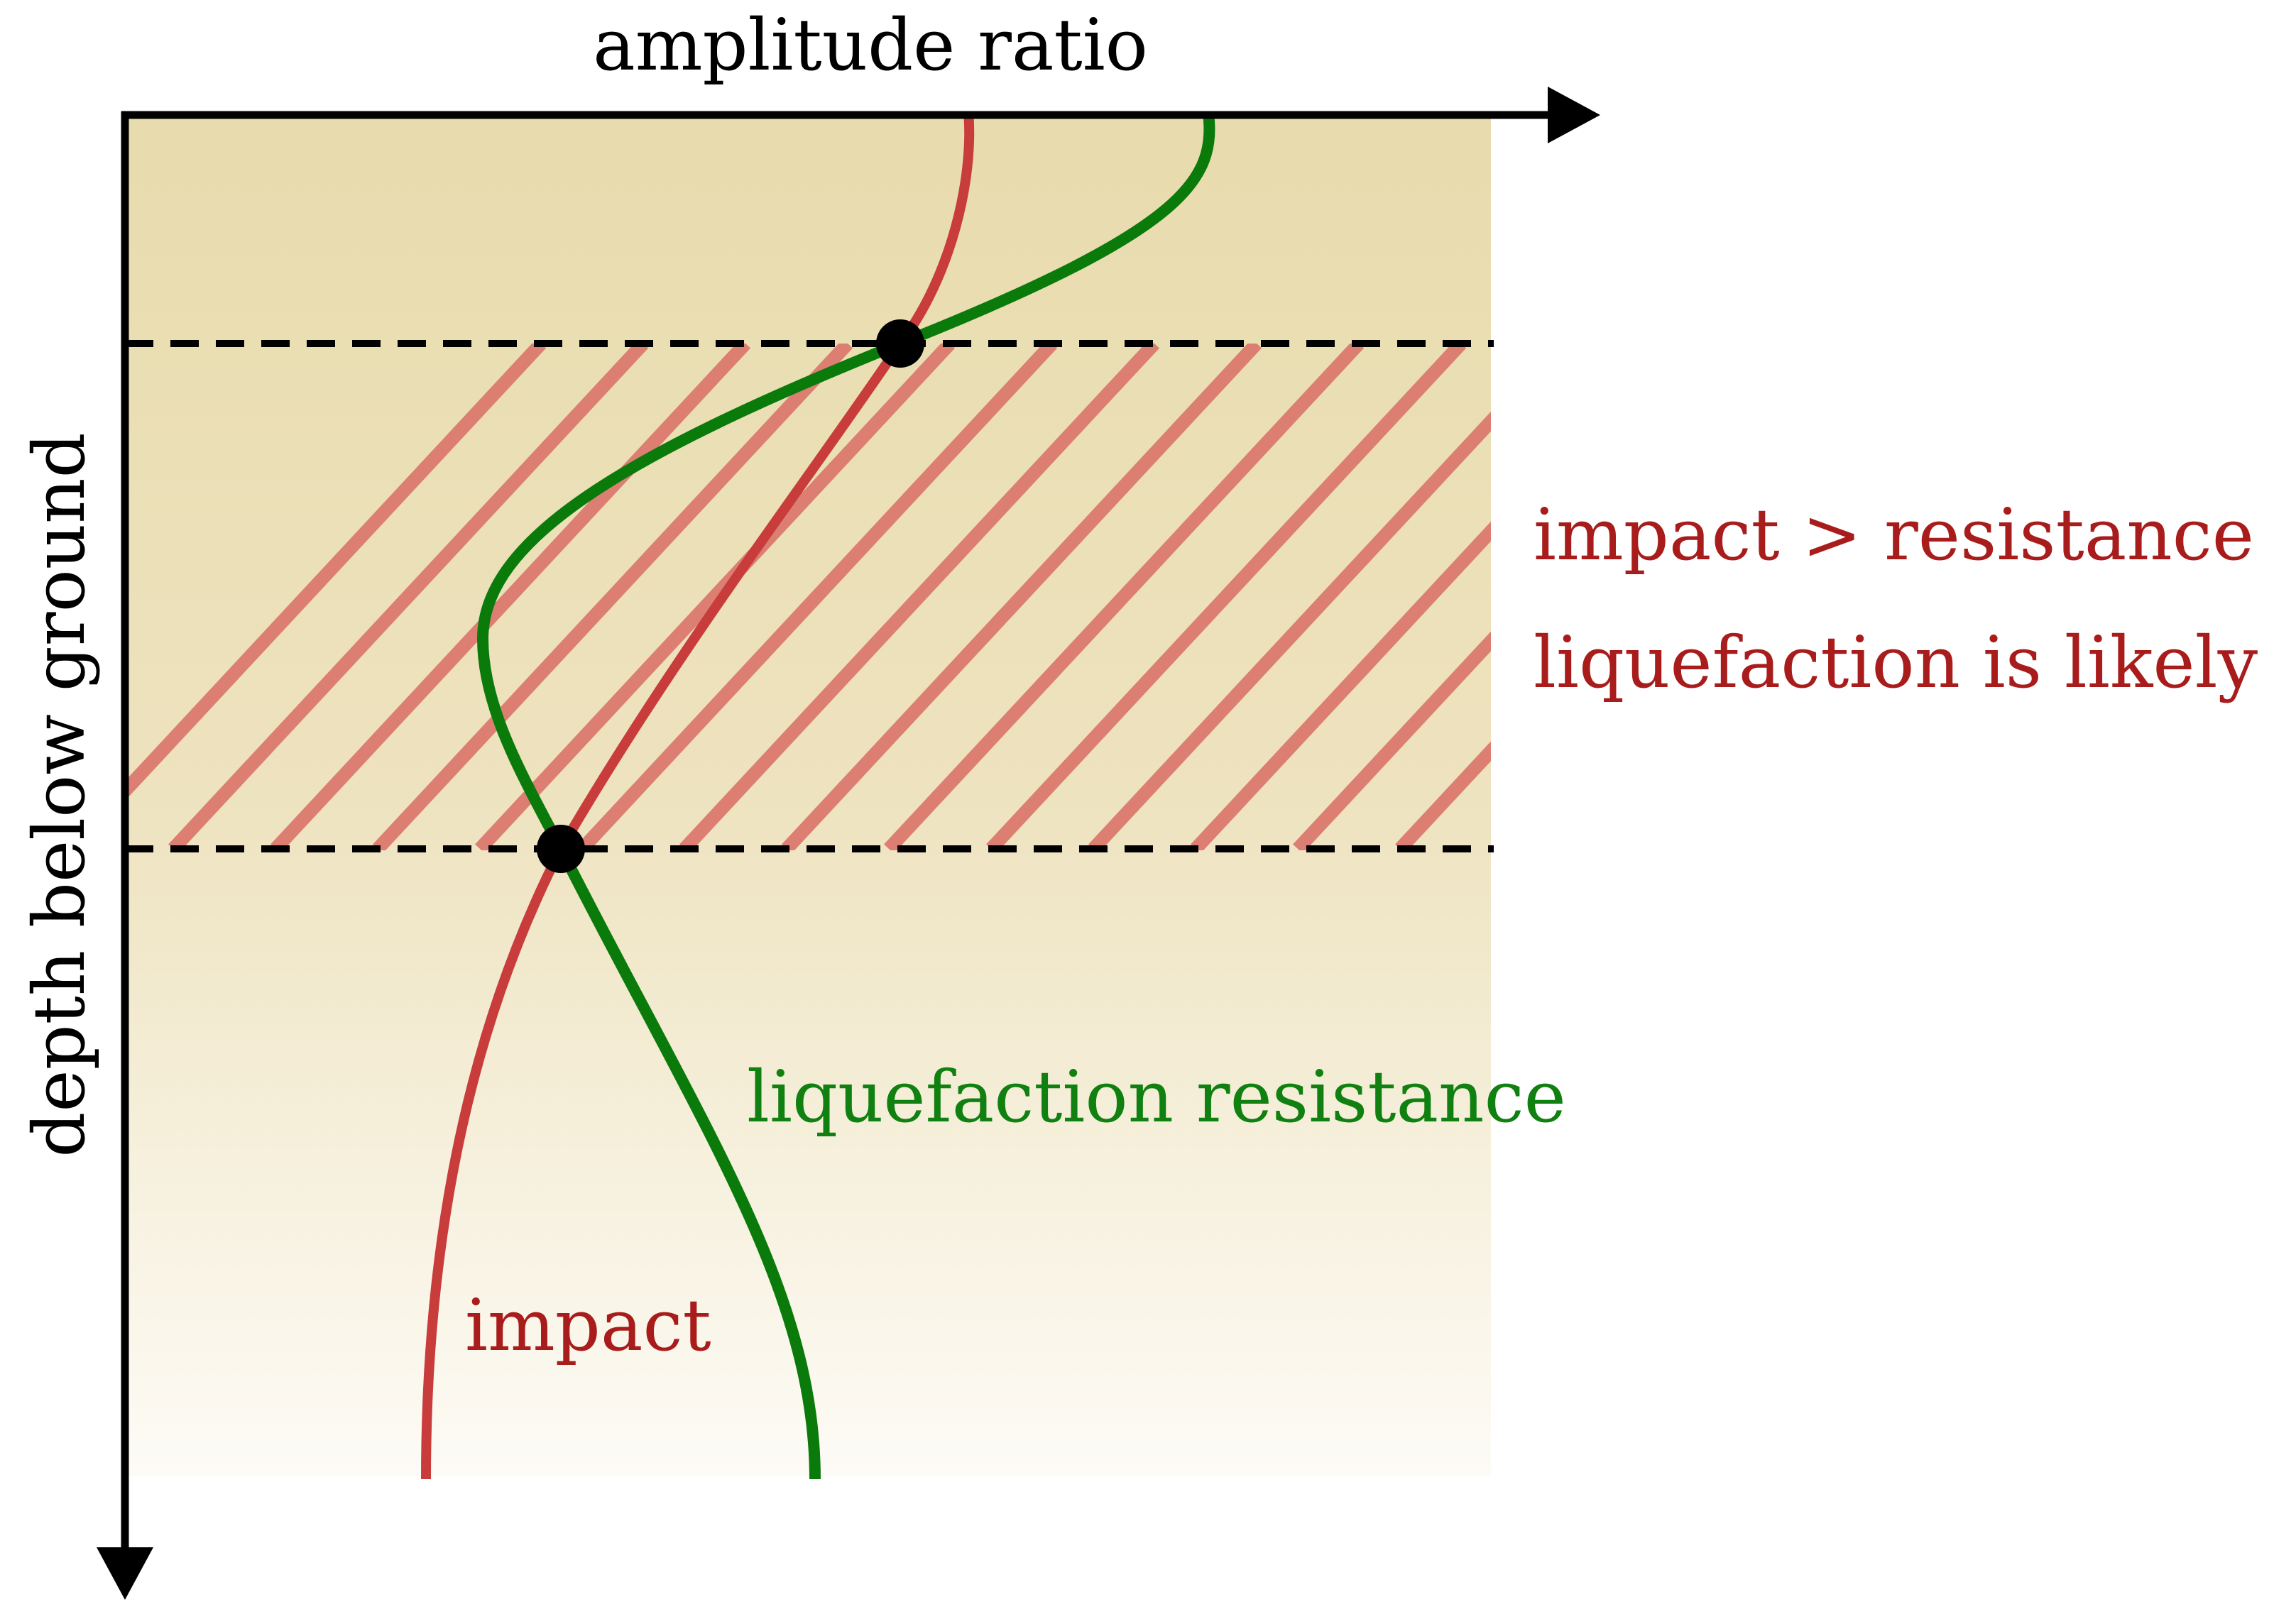 This screenshot has height=1614, width=2296. I want to click on upper-intersection-point, so click(900, 343).